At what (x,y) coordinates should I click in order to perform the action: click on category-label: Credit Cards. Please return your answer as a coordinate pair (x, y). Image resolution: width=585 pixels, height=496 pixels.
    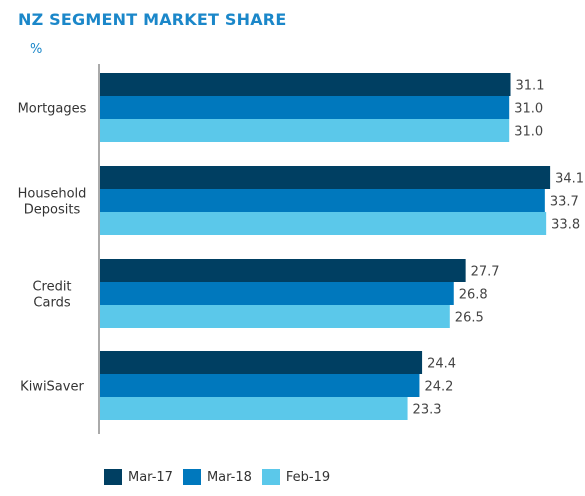
    Looking at the image, I should click on (51, 295).